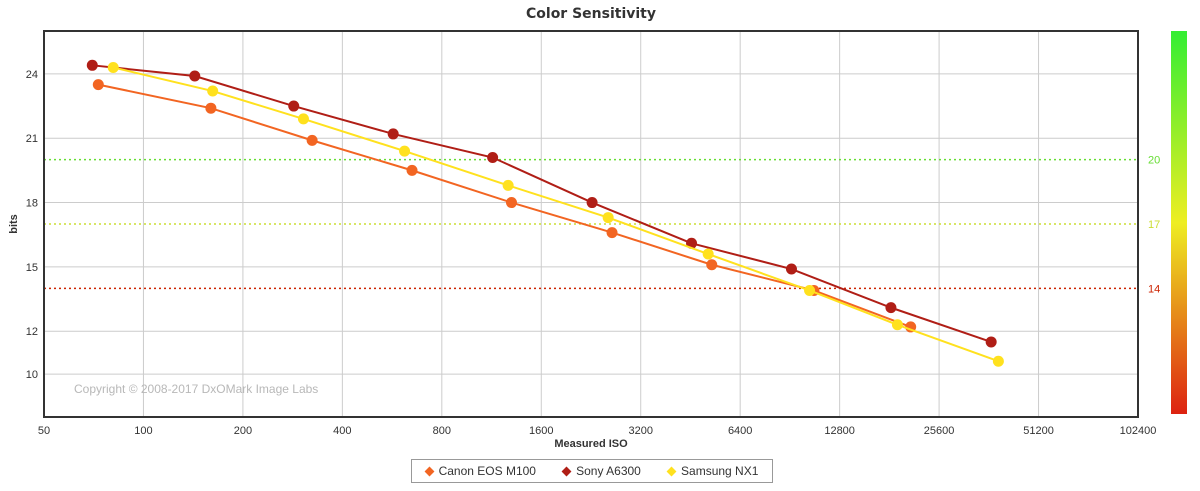 The width and height of the screenshot is (1200, 491). Describe the element at coordinates (32, 268) in the screenshot. I see `y-tick-label: 15` at that location.